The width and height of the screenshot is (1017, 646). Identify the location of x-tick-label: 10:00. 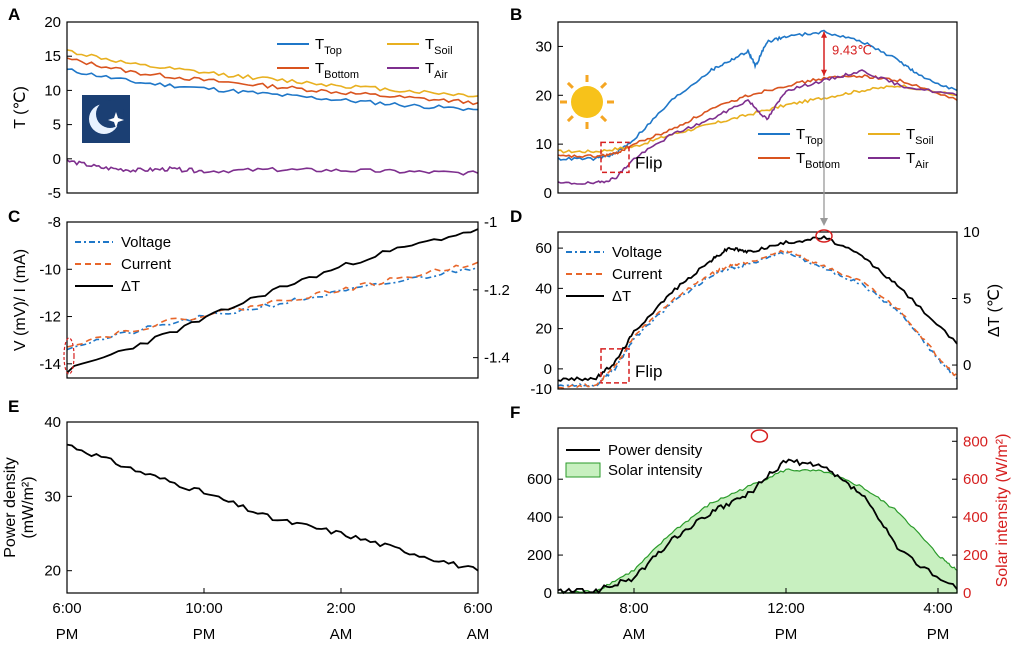
(204, 608).